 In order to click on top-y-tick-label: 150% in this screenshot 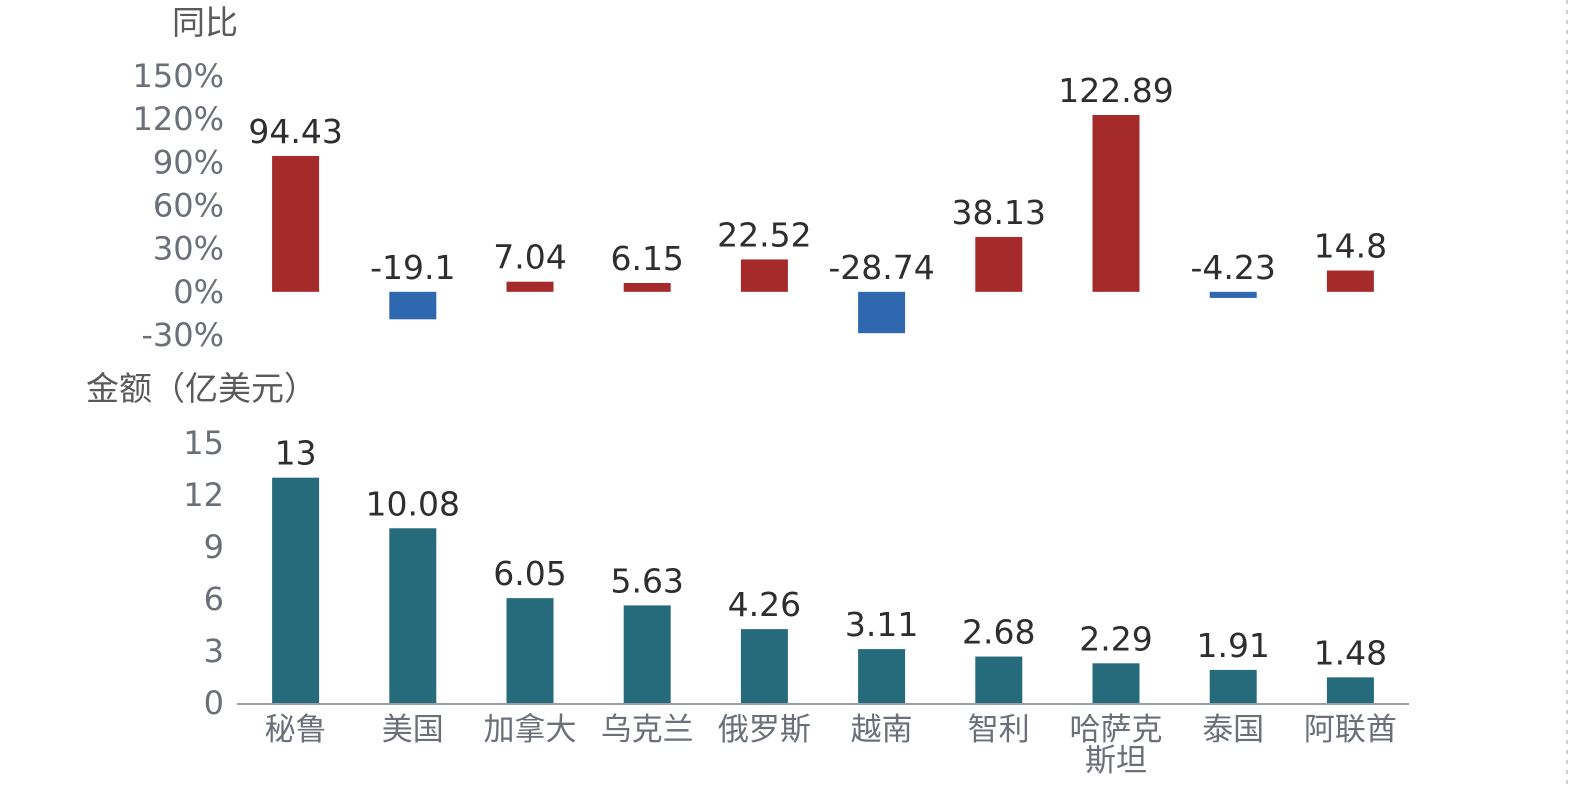, I will do `click(178, 76)`.